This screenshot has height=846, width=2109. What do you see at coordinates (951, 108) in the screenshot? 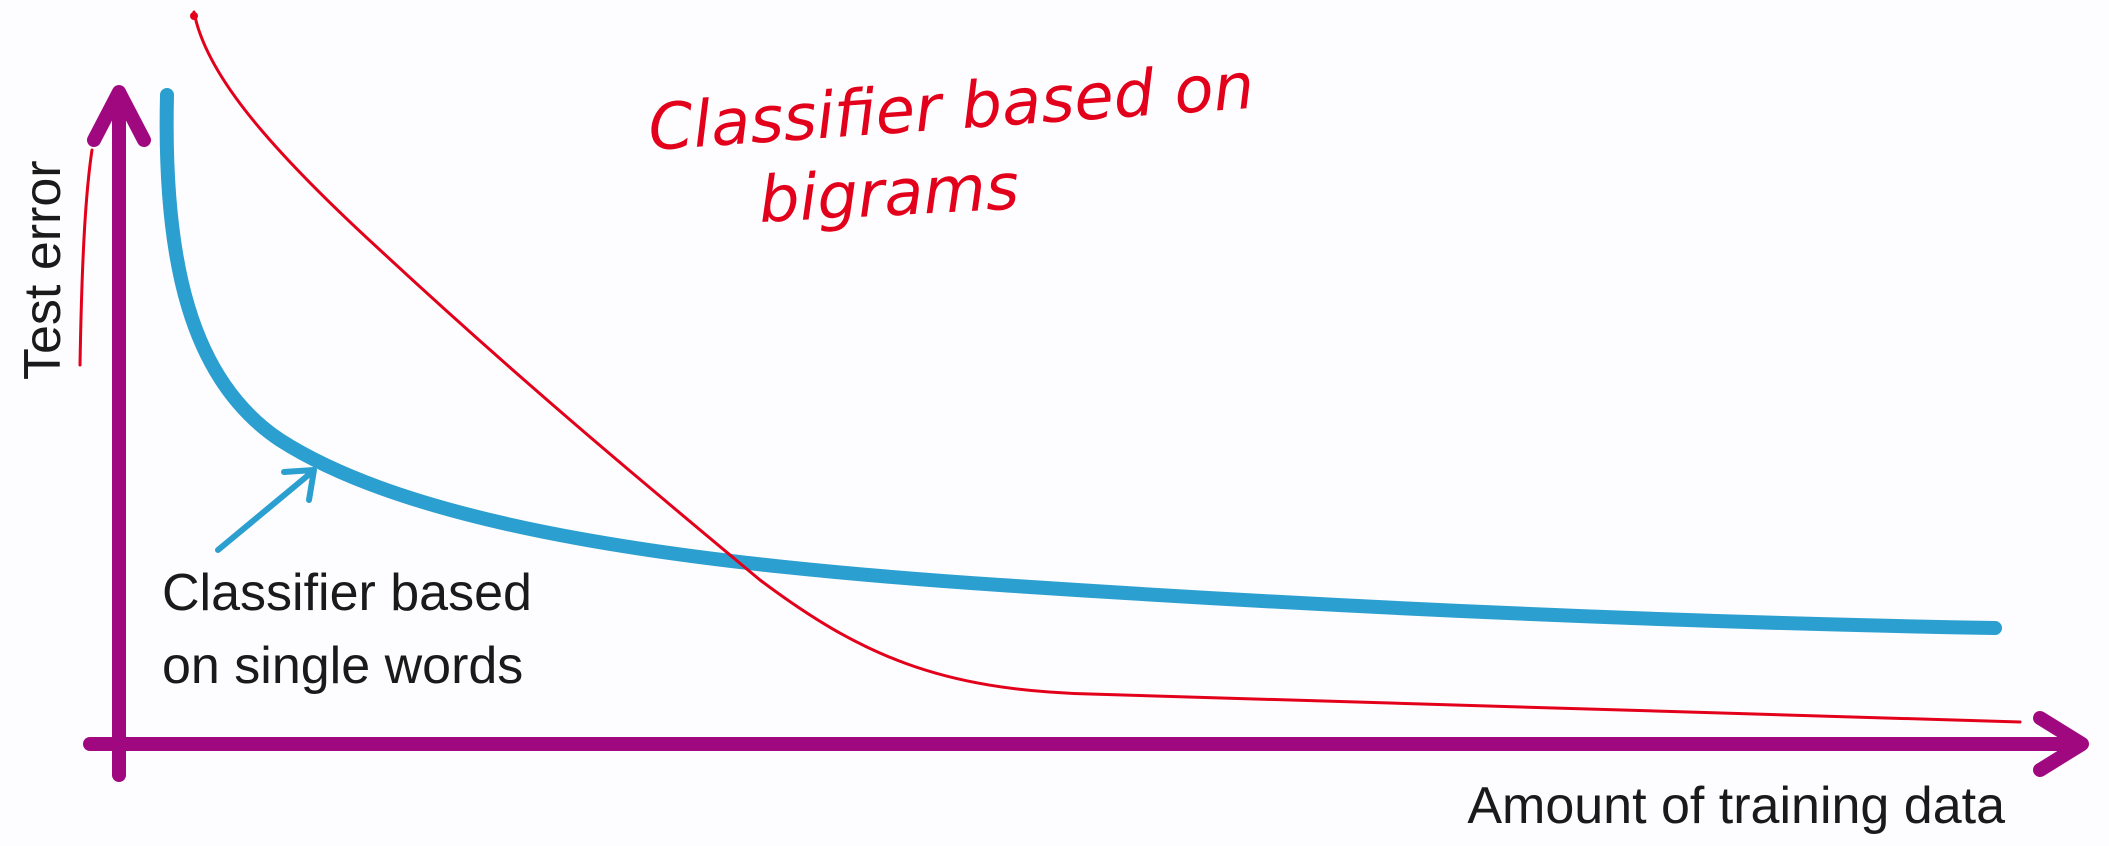
I see `bigrams-label-line1: Classifier based on` at bounding box center [951, 108].